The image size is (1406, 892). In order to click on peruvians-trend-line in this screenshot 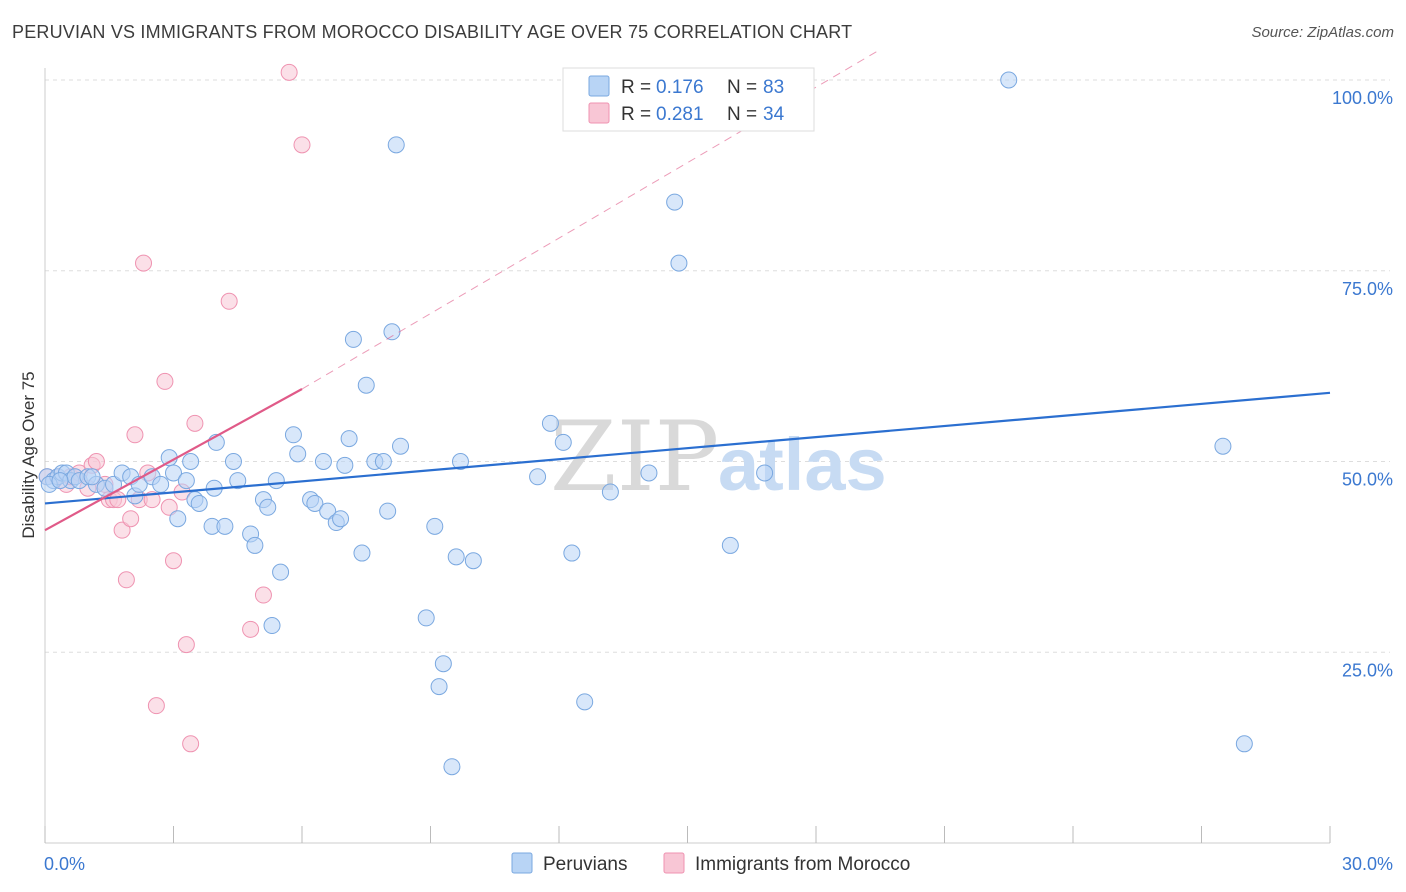, I will do `click(687, 448)`.